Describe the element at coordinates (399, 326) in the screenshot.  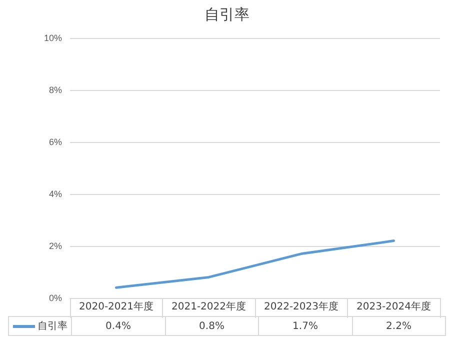
I see `data-label: 2.2%` at that location.